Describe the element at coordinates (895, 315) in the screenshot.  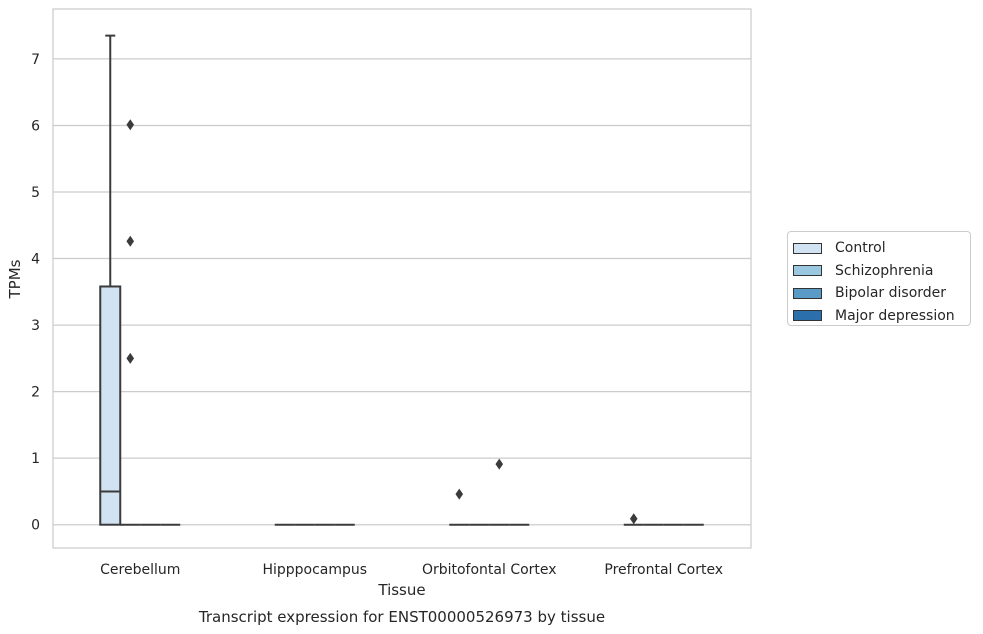
I see `legend-label-major-depression: Major depression` at that location.